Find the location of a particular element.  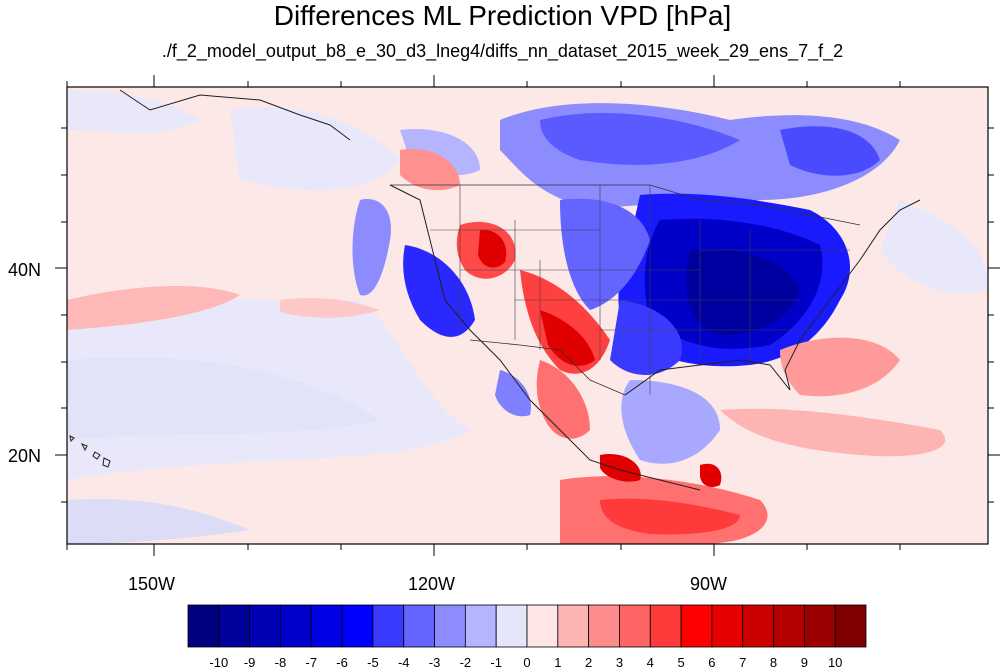

colorbar-tick-label: 7 is located at coordinates (743, 662).